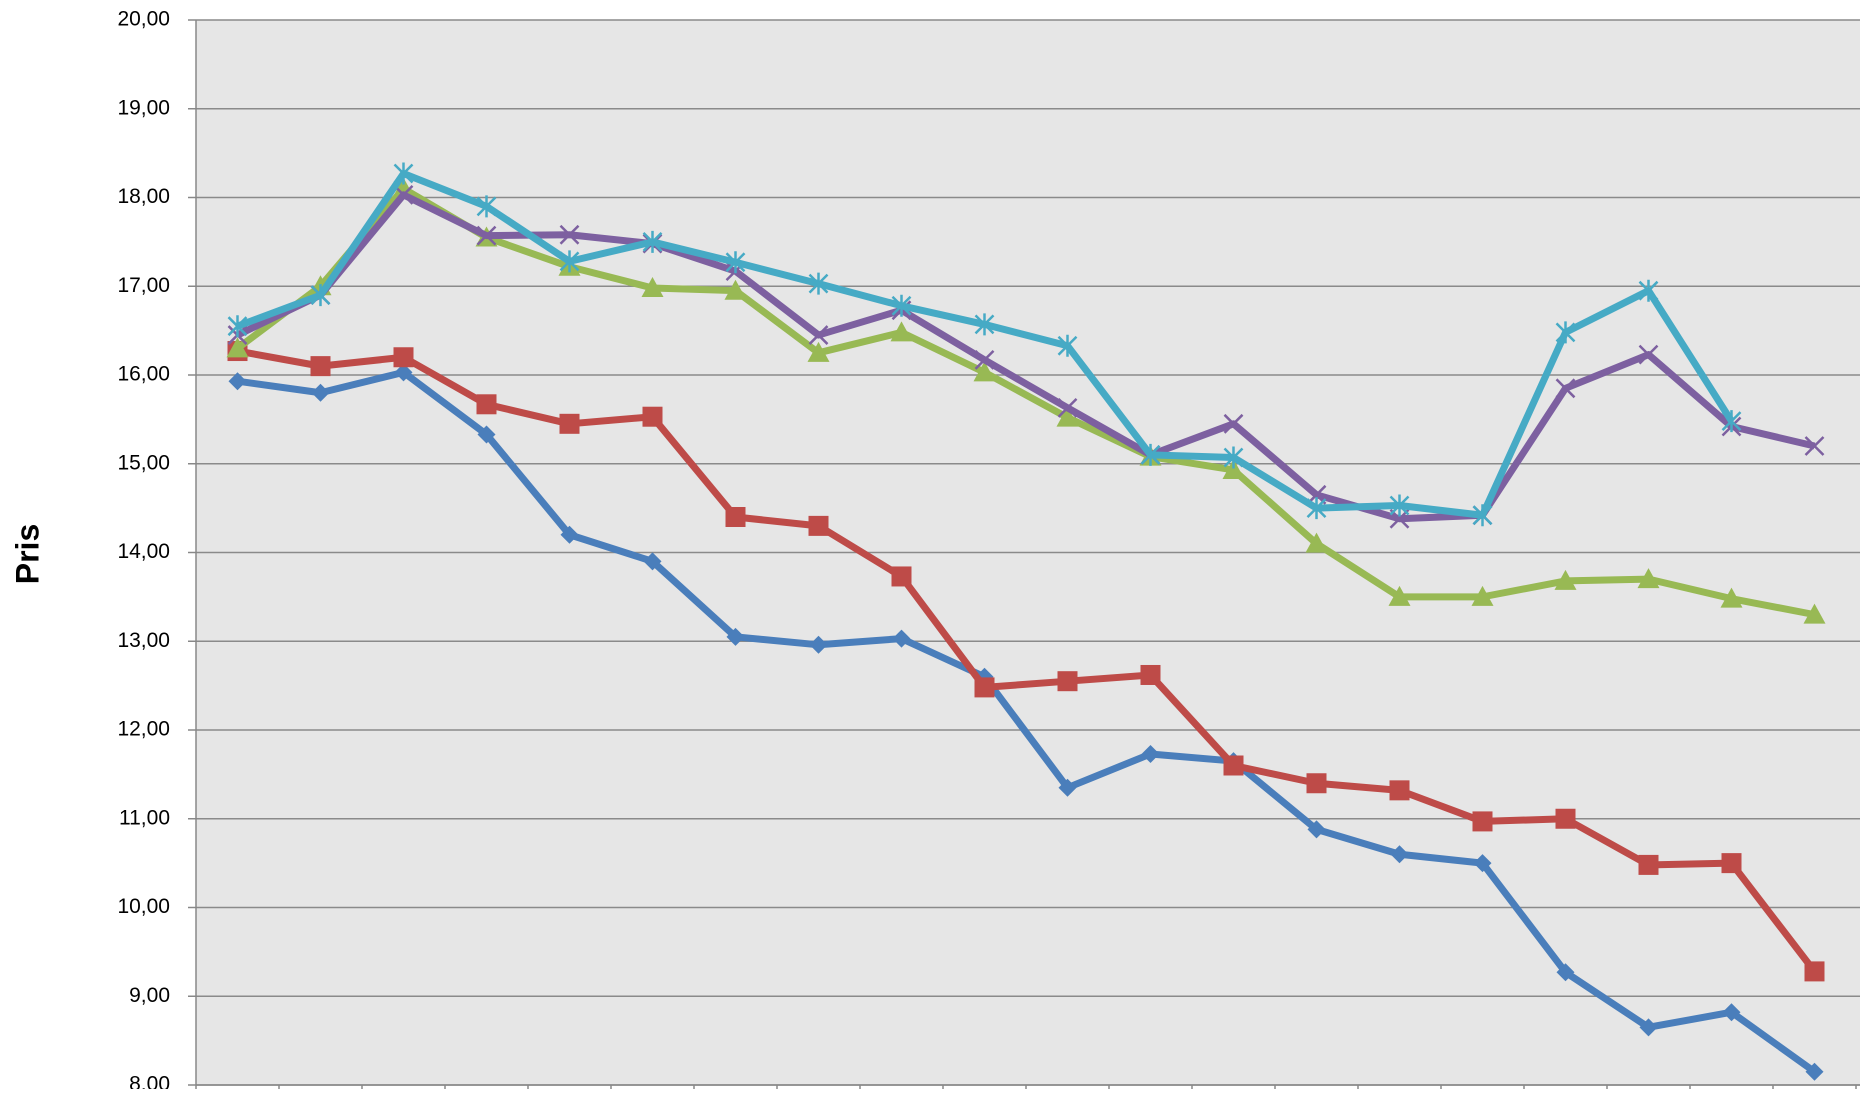 The width and height of the screenshot is (1860, 1094). What do you see at coordinates (149, 1081) in the screenshot?
I see `y-tick-label: 8,00` at bounding box center [149, 1081].